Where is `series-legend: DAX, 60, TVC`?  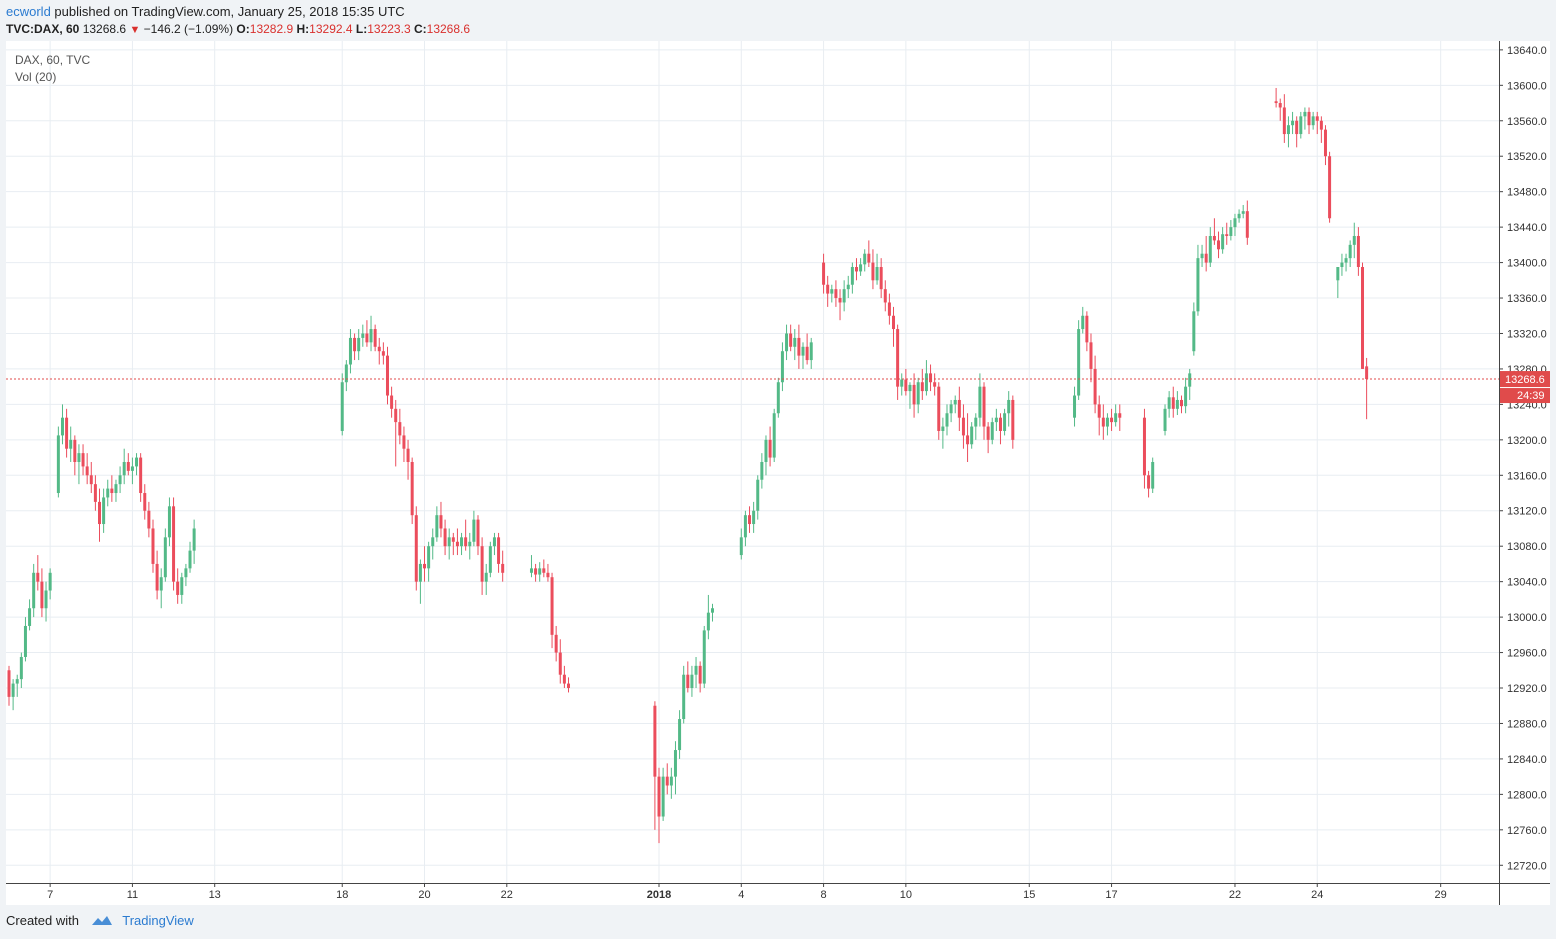 series-legend: DAX, 60, TVC is located at coordinates (52, 60).